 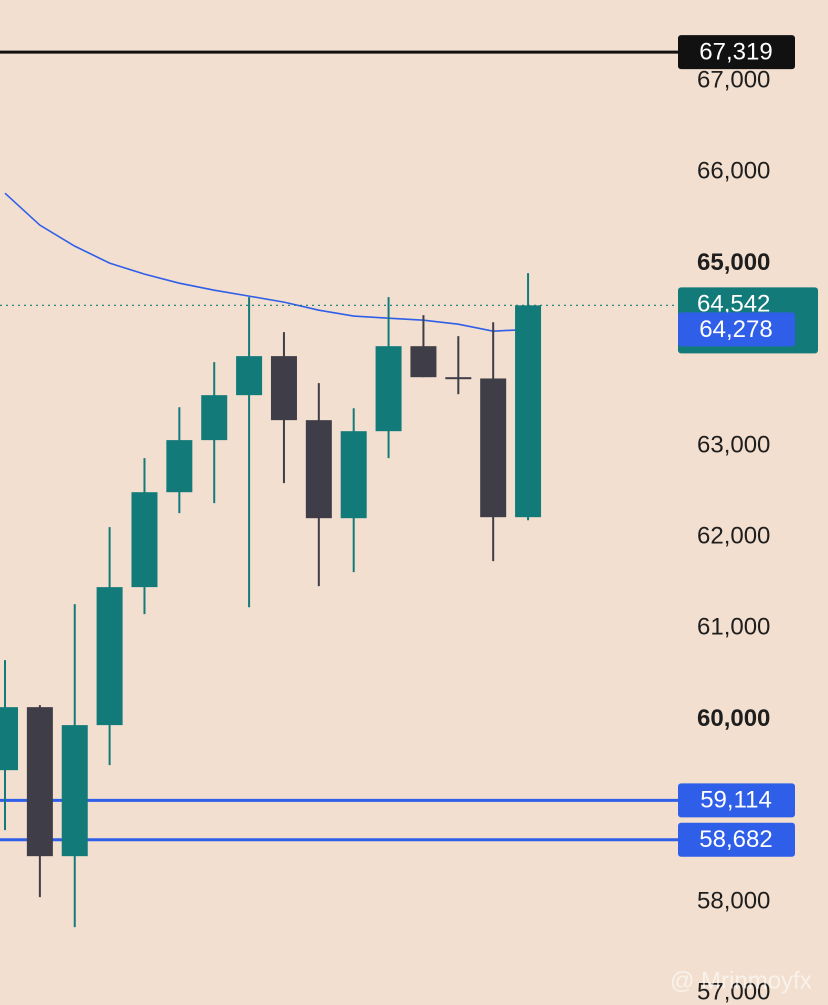 I want to click on y-tick-label: 62,000, so click(x=733, y=535).